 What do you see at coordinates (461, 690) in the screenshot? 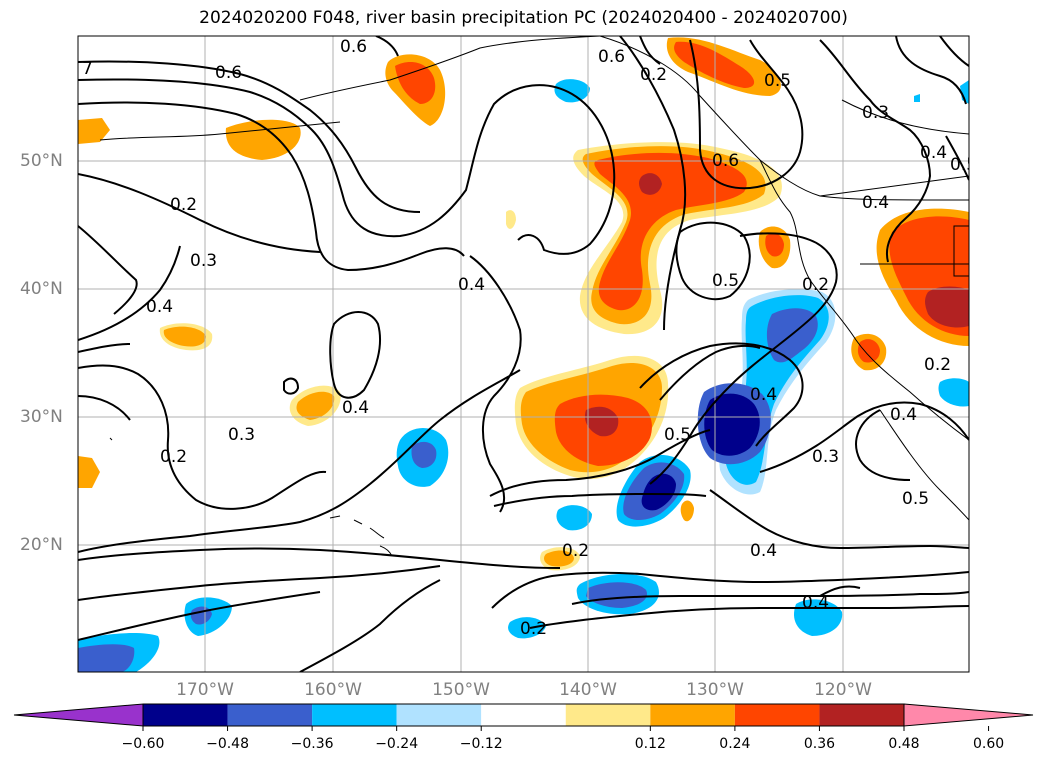
I see `lon-label: 150°W` at bounding box center [461, 690].